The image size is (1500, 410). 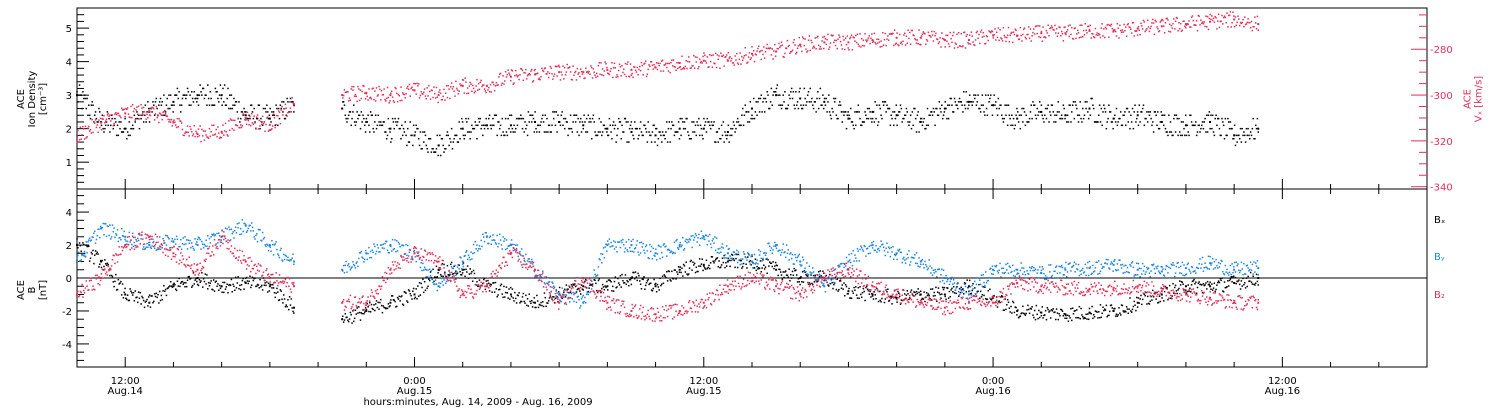 I want to click on by-point, so click(x=1017, y=269).